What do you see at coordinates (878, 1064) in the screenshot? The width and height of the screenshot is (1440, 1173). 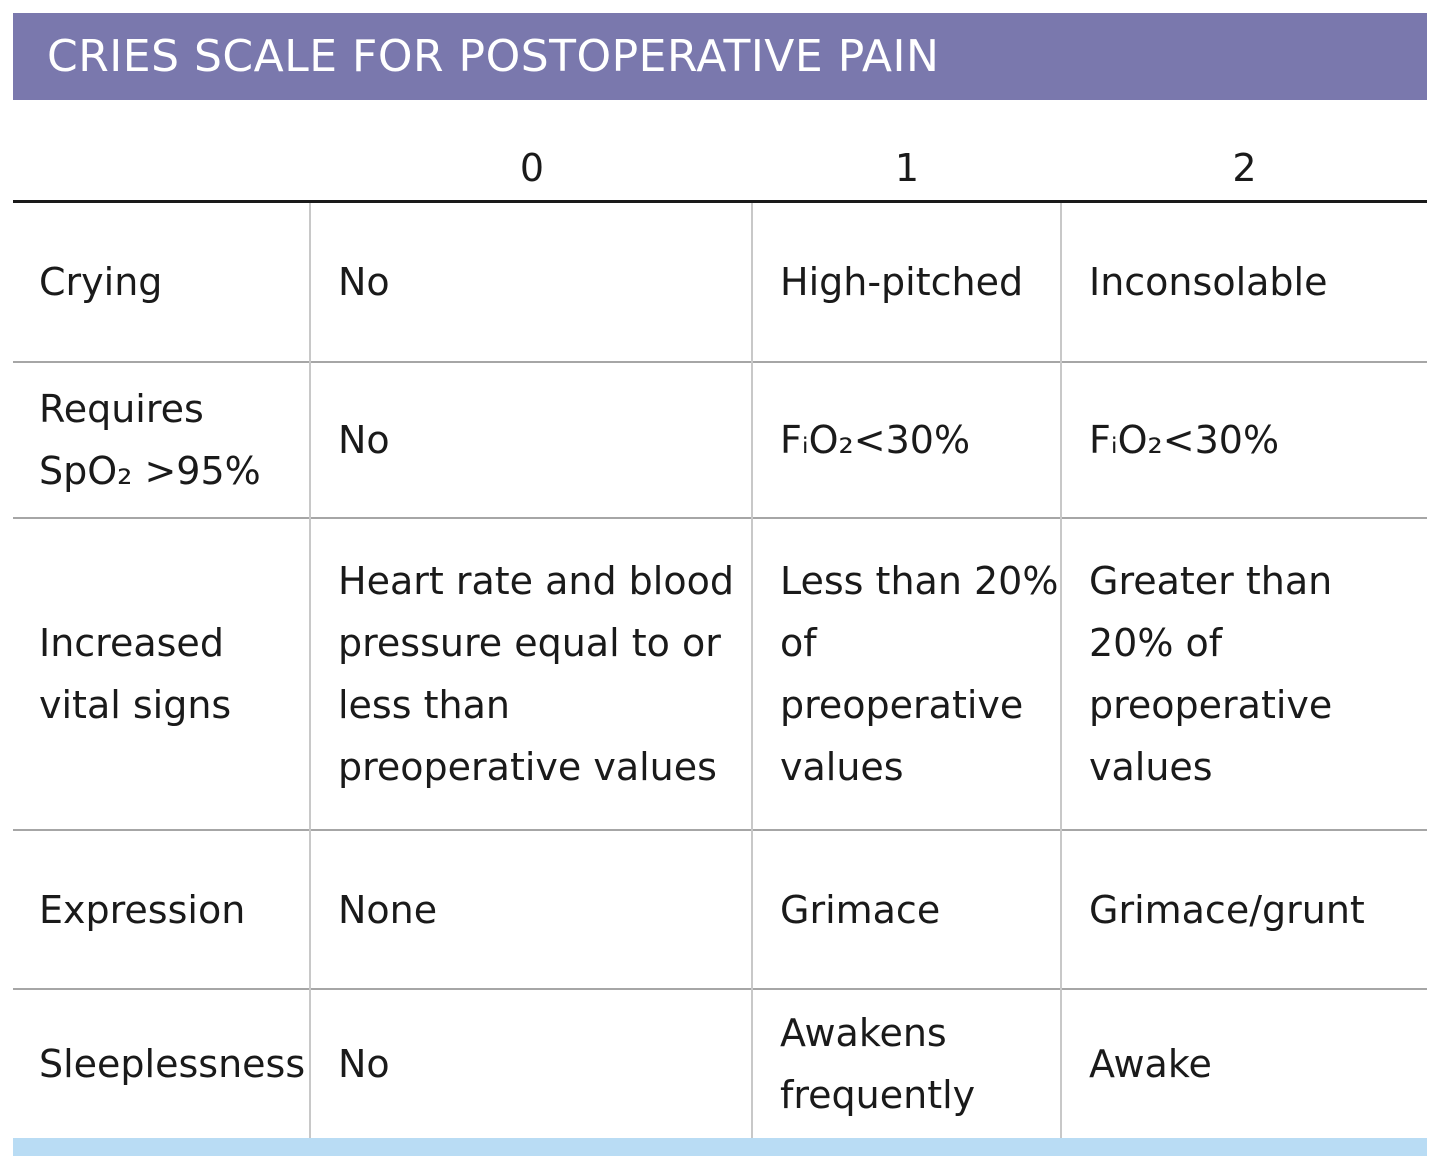 I see `cell-sleeplessness-1: Awakens frequently` at bounding box center [878, 1064].